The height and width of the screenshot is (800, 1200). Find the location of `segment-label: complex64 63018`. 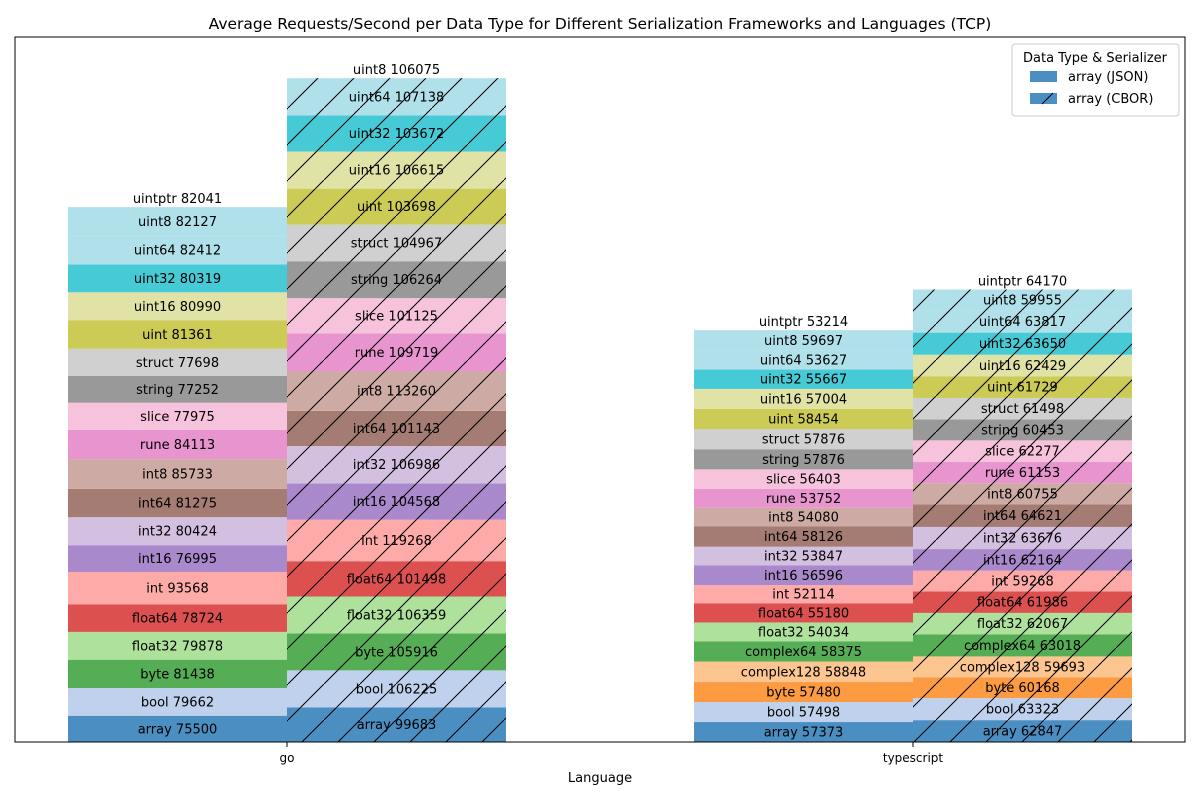

segment-label: complex64 63018 is located at coordinates (1022, 646).